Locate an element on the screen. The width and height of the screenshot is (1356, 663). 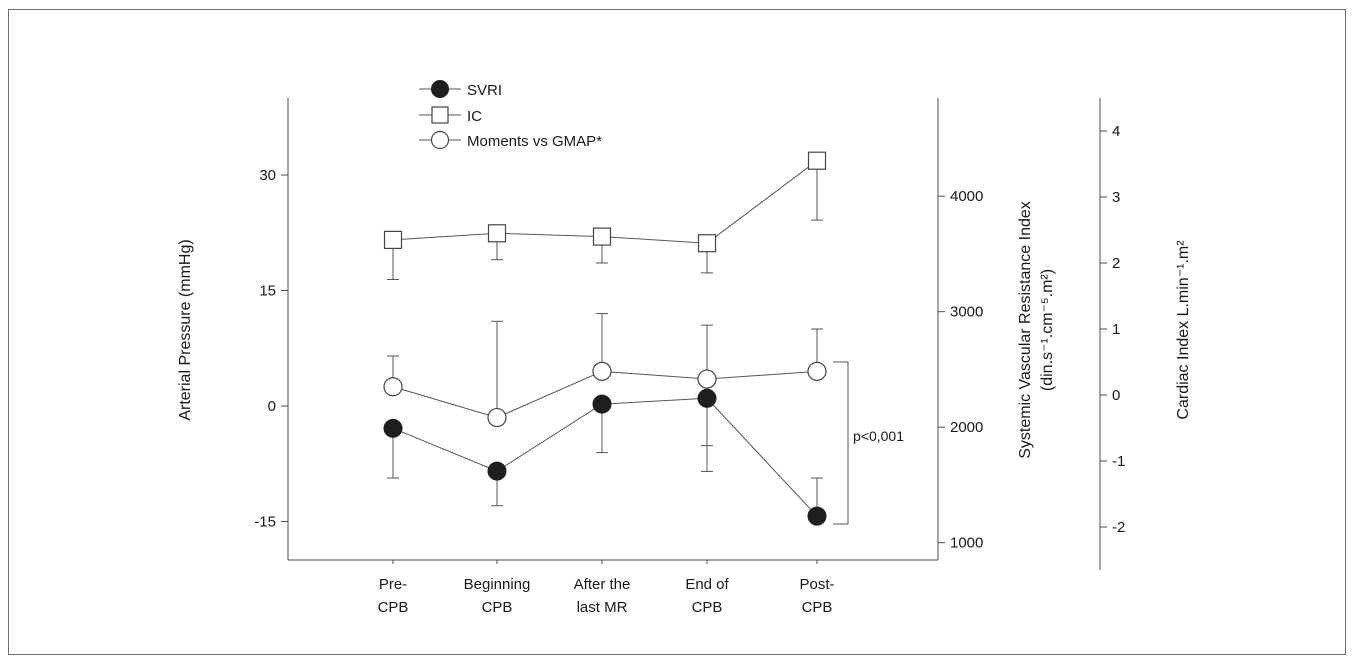
category-label-line: Pre- is located at coordinates (393, 584).